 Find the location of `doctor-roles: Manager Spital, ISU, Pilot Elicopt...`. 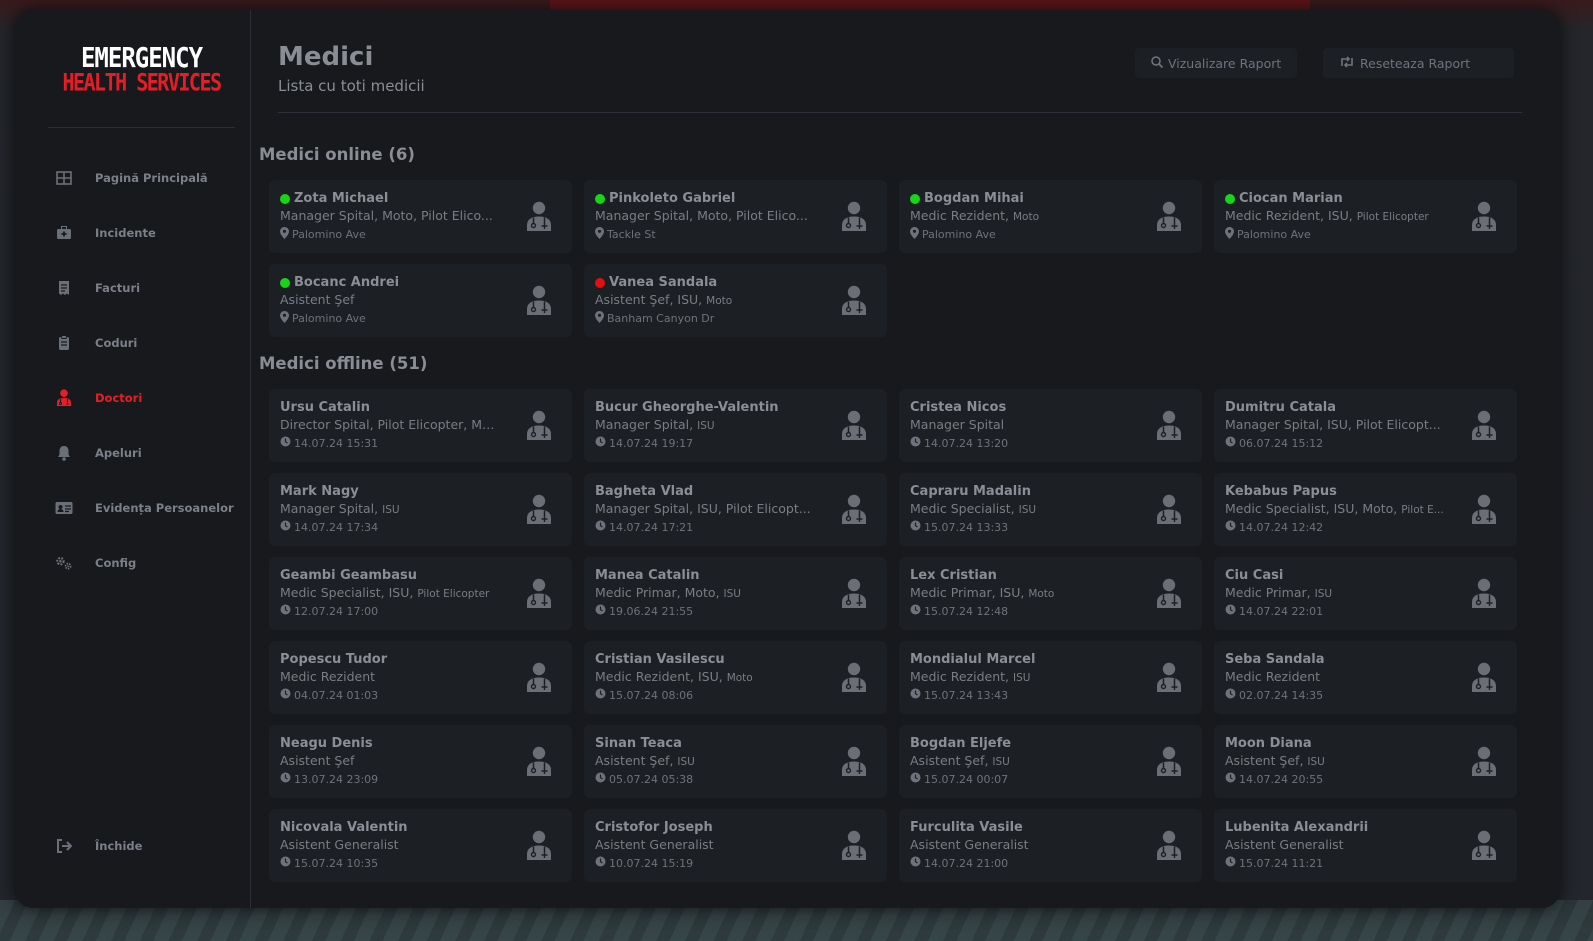

doctor-roles: Manager Spital, ISU, Pilot Elicopt... is located at coordinates (1335, 424).